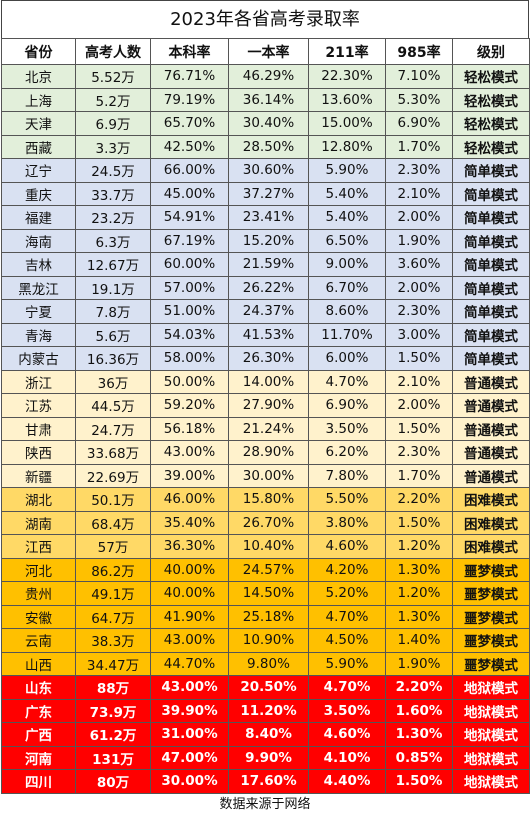 The width and height of the screenshot is (530, 817). I want to click on cell: 2.00%, so click(419, 217).